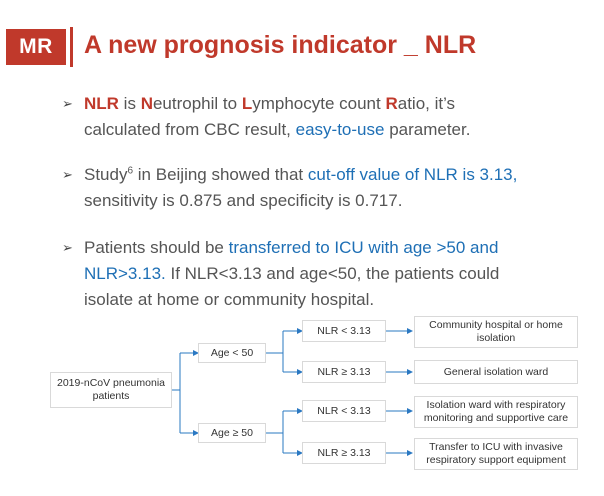  What do you see at coordinates (344, 372) in the screenshot?
I see `nlr-high-node-1: NLR ≥ 3.13` at bounding box center [344, 372].